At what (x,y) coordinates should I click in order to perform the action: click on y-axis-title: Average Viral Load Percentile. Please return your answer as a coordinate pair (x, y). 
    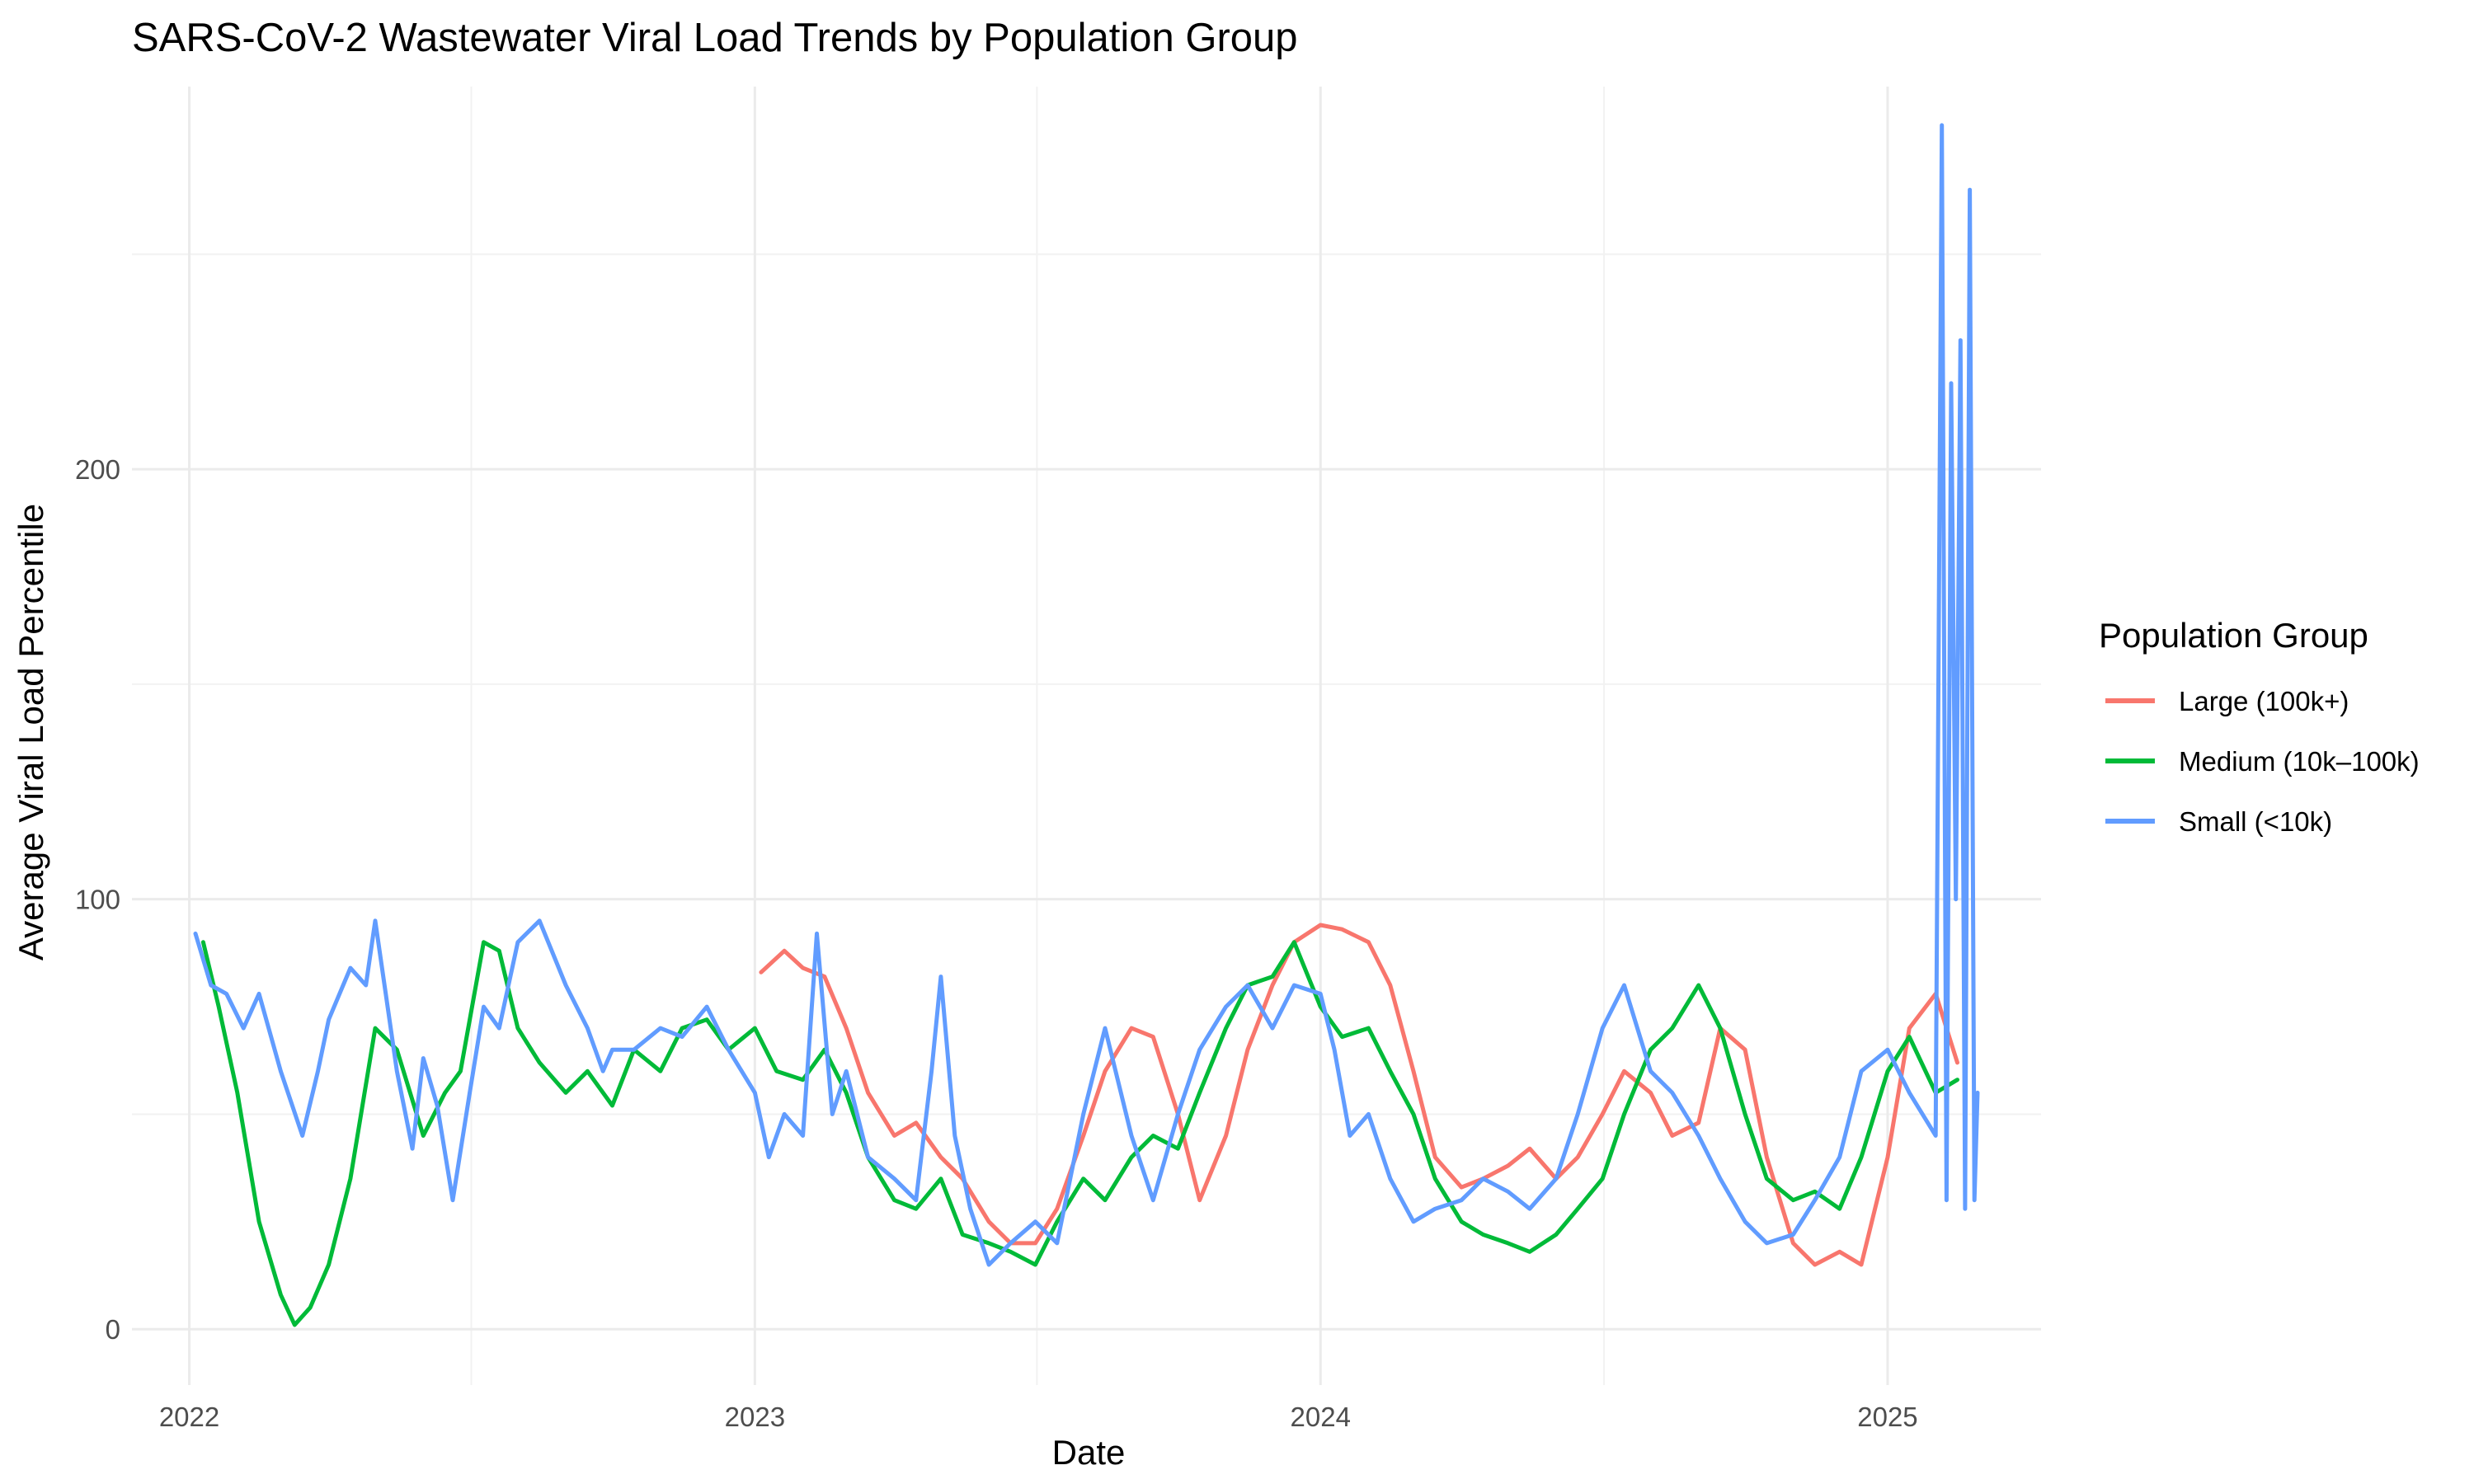
    Looking at the image, I should click on (31, 732).